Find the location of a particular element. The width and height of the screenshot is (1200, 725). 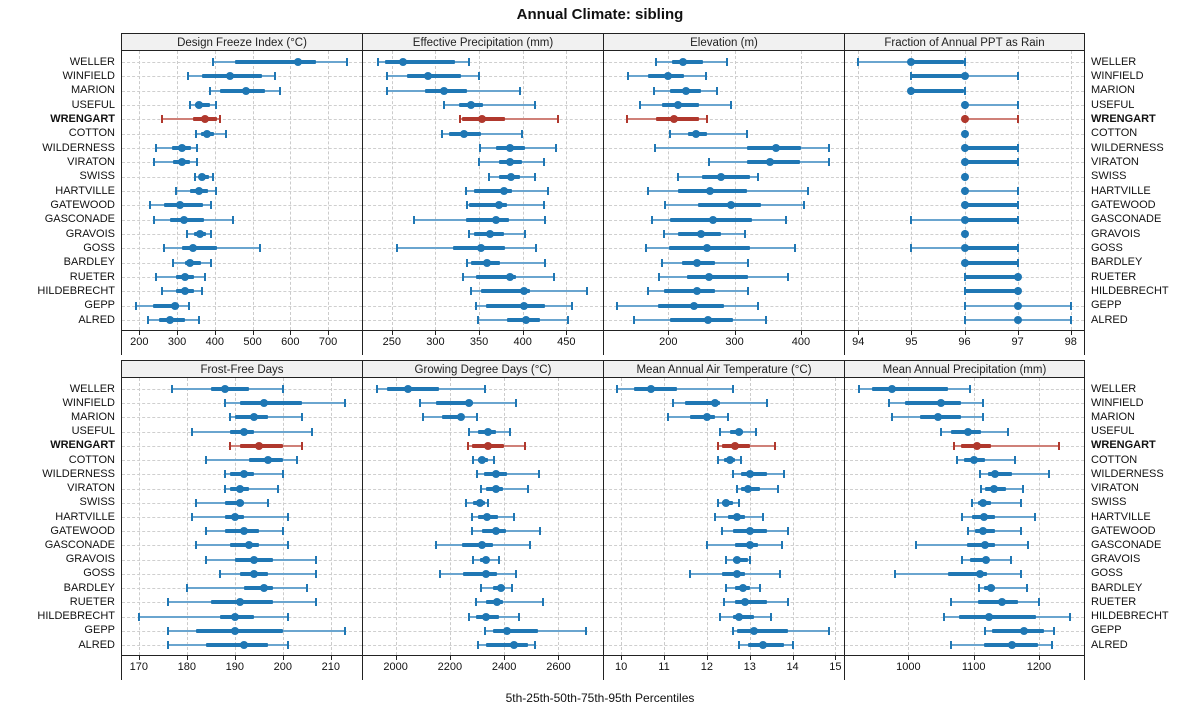

axis-tick-label: 210 is located at coordinates (330, 667).